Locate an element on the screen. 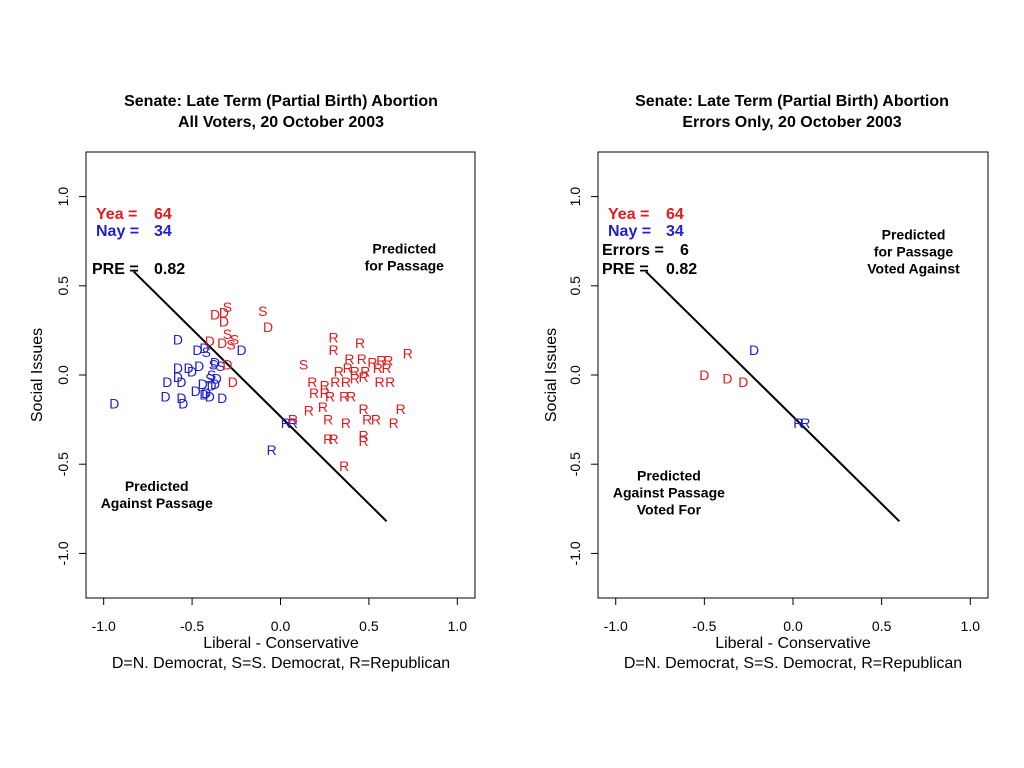 This screenshot has height=768, width=1024. cutting-line is located at coordinates (260, 396).